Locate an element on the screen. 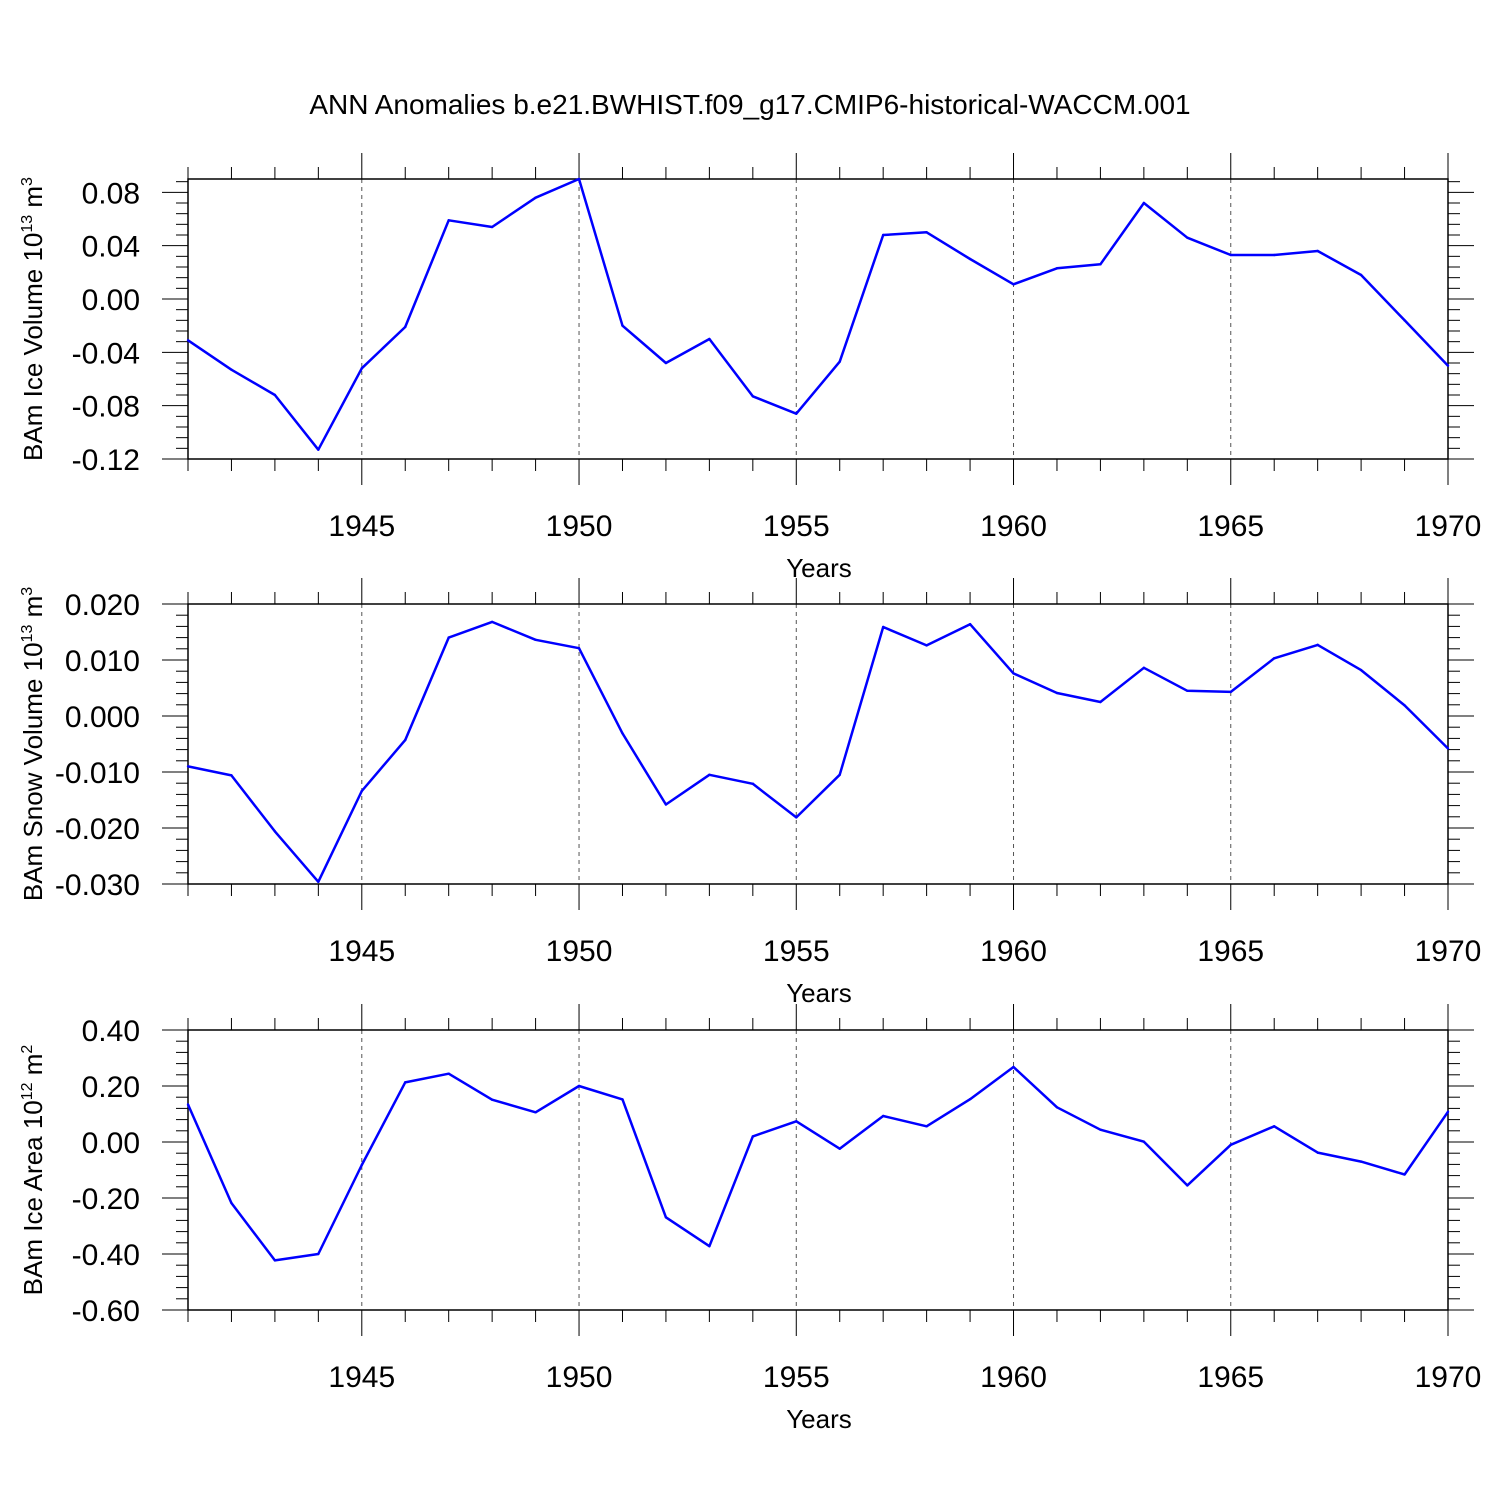 The image size is (1500, 1500). x-tick-label: 1960 is located at coordinates (1013, 951).